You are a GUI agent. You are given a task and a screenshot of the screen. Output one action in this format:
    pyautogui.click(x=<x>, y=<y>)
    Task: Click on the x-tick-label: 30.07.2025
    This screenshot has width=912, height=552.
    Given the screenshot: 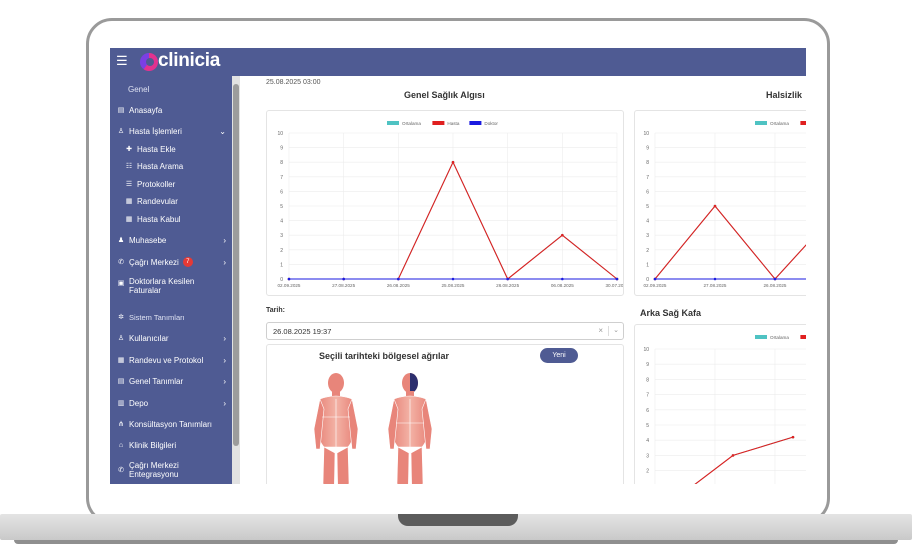 What is the action you would take?
    pyautogui.click(x=615, y=285)
    